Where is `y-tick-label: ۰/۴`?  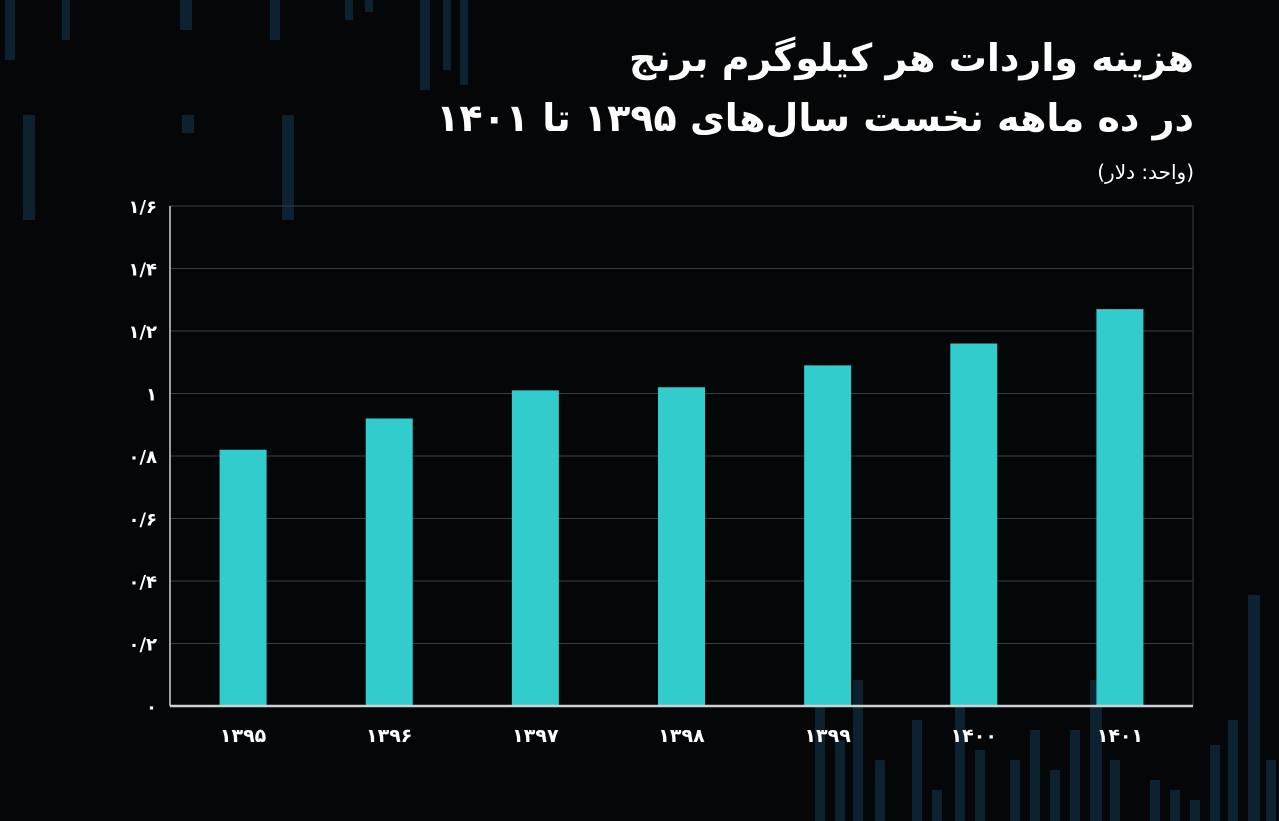 y-tick-label: ۰/۴ is located at coordinates (142, 582).